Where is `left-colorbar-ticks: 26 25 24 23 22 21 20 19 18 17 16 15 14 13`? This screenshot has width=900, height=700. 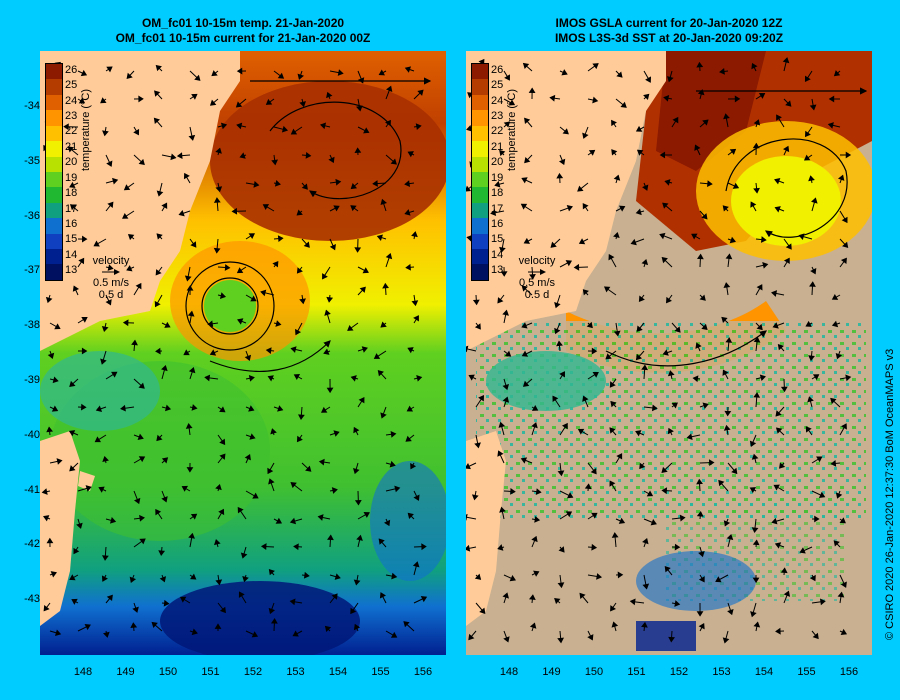 left-colorbar-ticks: 26 25 24 23 22 21 20 19 18 17 16 15 14 13 is located at coordinates (75, 171).